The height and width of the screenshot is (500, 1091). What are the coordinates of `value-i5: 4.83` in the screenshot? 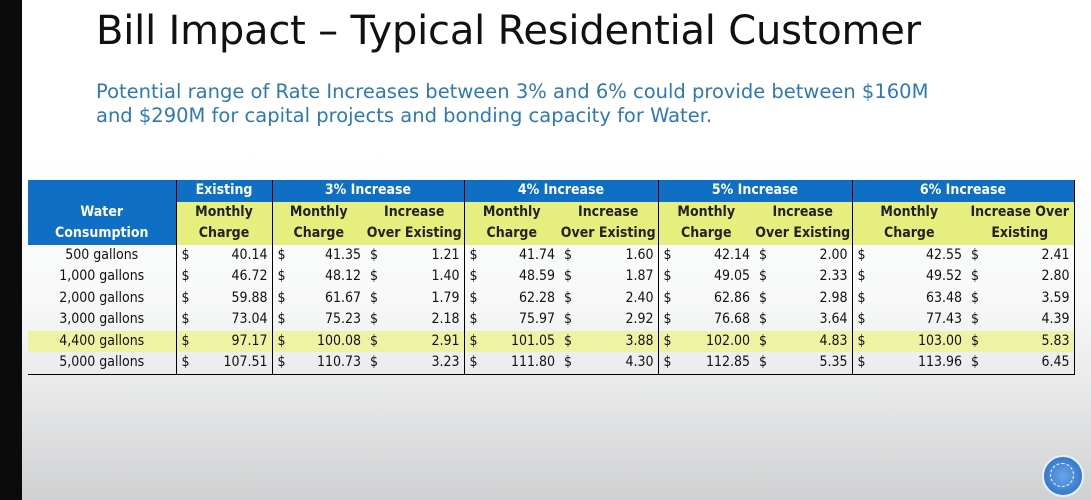 It's located at (811, 341).